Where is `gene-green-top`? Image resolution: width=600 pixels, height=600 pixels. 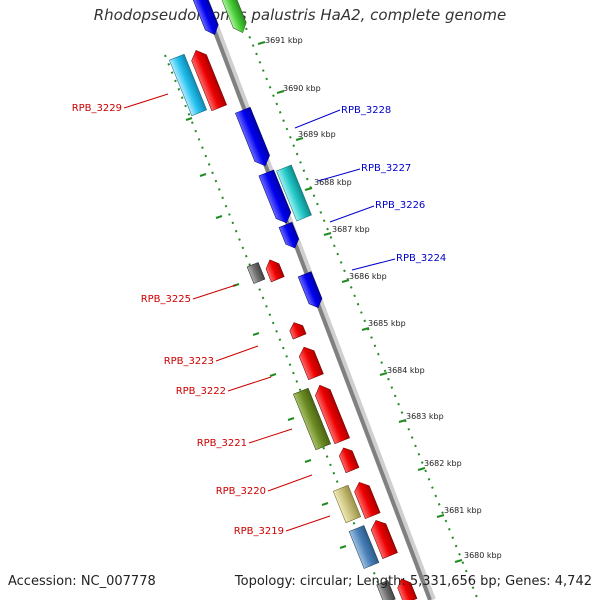
gene-green-top is located at coordinates (232, 17).